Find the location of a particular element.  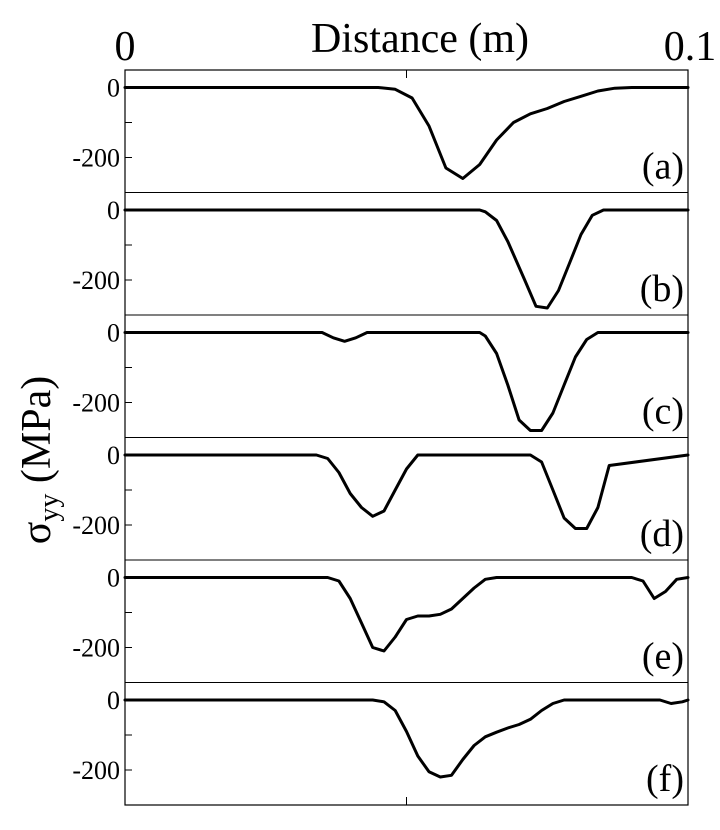

x-tick-label-start: 0 is located at coordinates (125, 47).